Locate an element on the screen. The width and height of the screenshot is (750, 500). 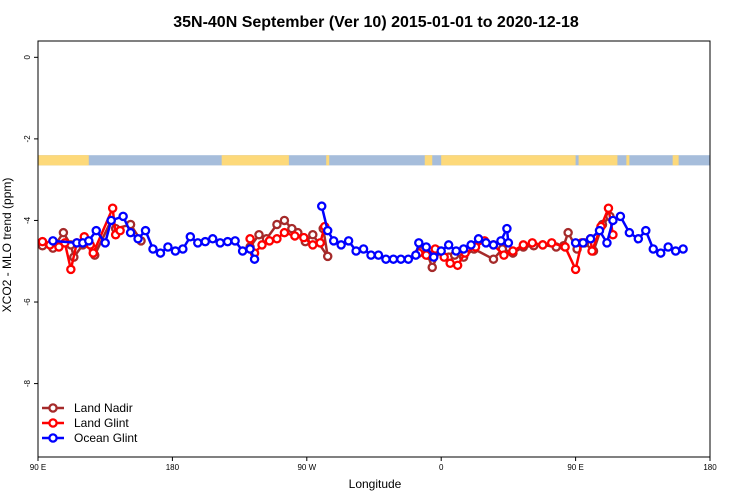
x-tick-label-3: 0 is located at coordinates (441, 467).